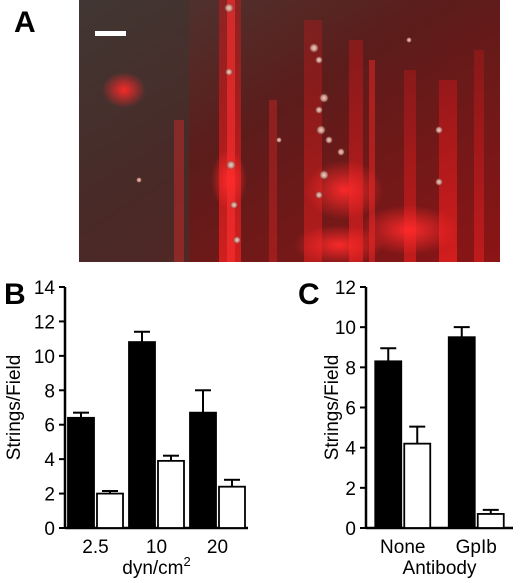 Image resolution: width=520 pixels, height=583 pixels. I want to click on x-axis-label: dyn/cm2, so click(156, 566).